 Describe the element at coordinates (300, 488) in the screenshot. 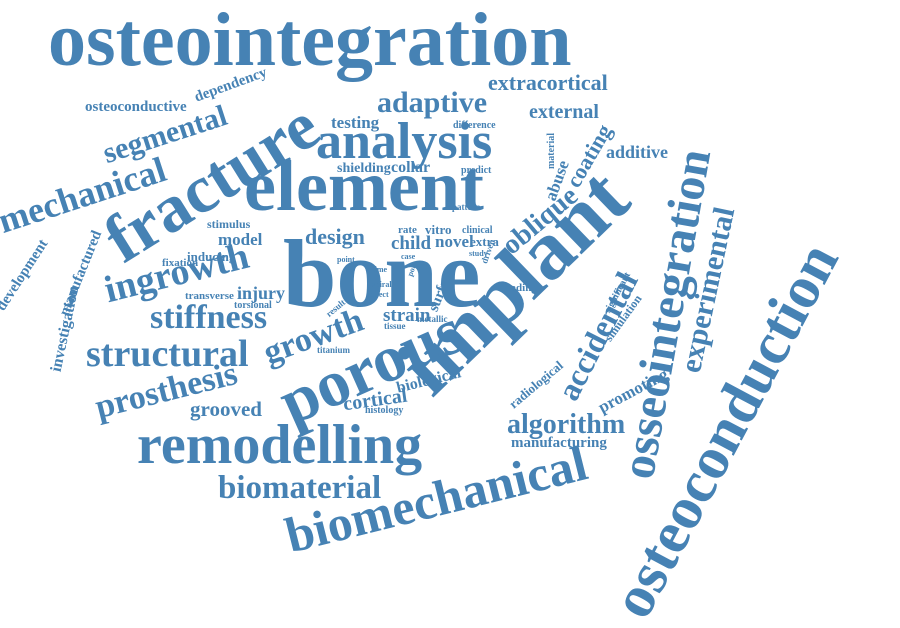

I see `word-biomaterial: biomaterial` at that location.